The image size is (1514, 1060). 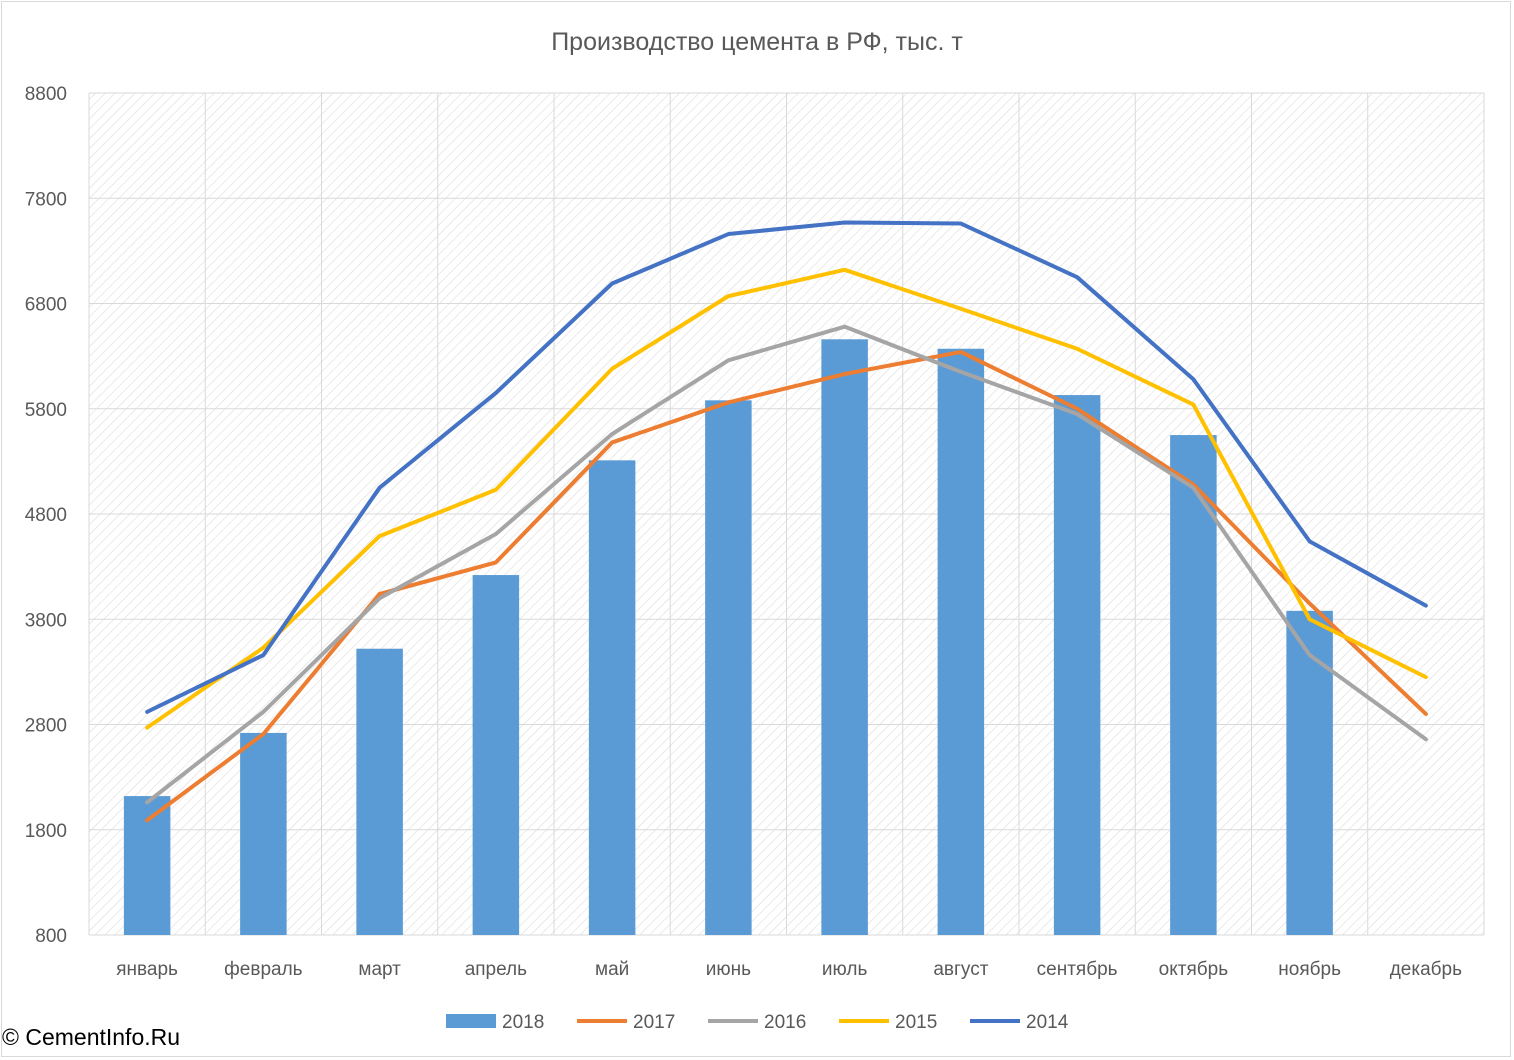 What do you see at coordinates (46, 831) in the screenshot?
I see `y-tick-label: 1800` at bounding box center [46, 831].